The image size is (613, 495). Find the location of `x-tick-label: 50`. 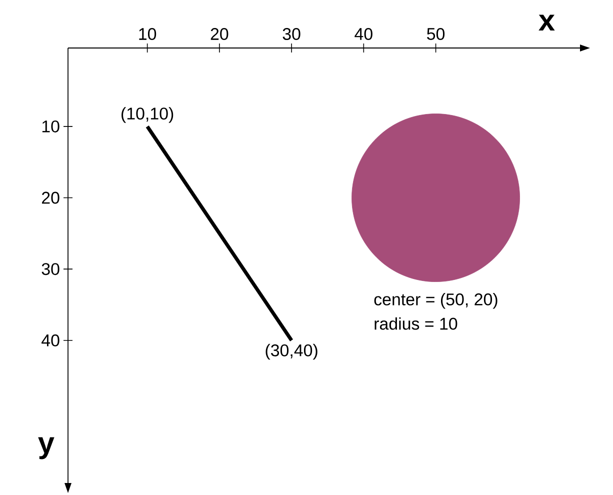

x-tick-label: 50 is located at coordinates (436, 34).